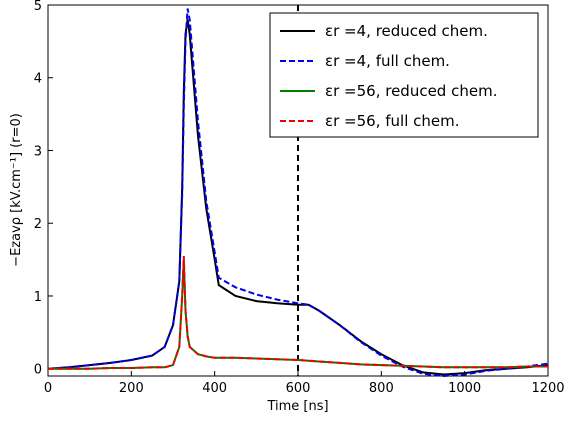 The height and width of the screenshot is (425, 566). I want to click on y-axis-label: −Ezavρ [kV.cm⁻¹] (r=0), so click(16, 190).